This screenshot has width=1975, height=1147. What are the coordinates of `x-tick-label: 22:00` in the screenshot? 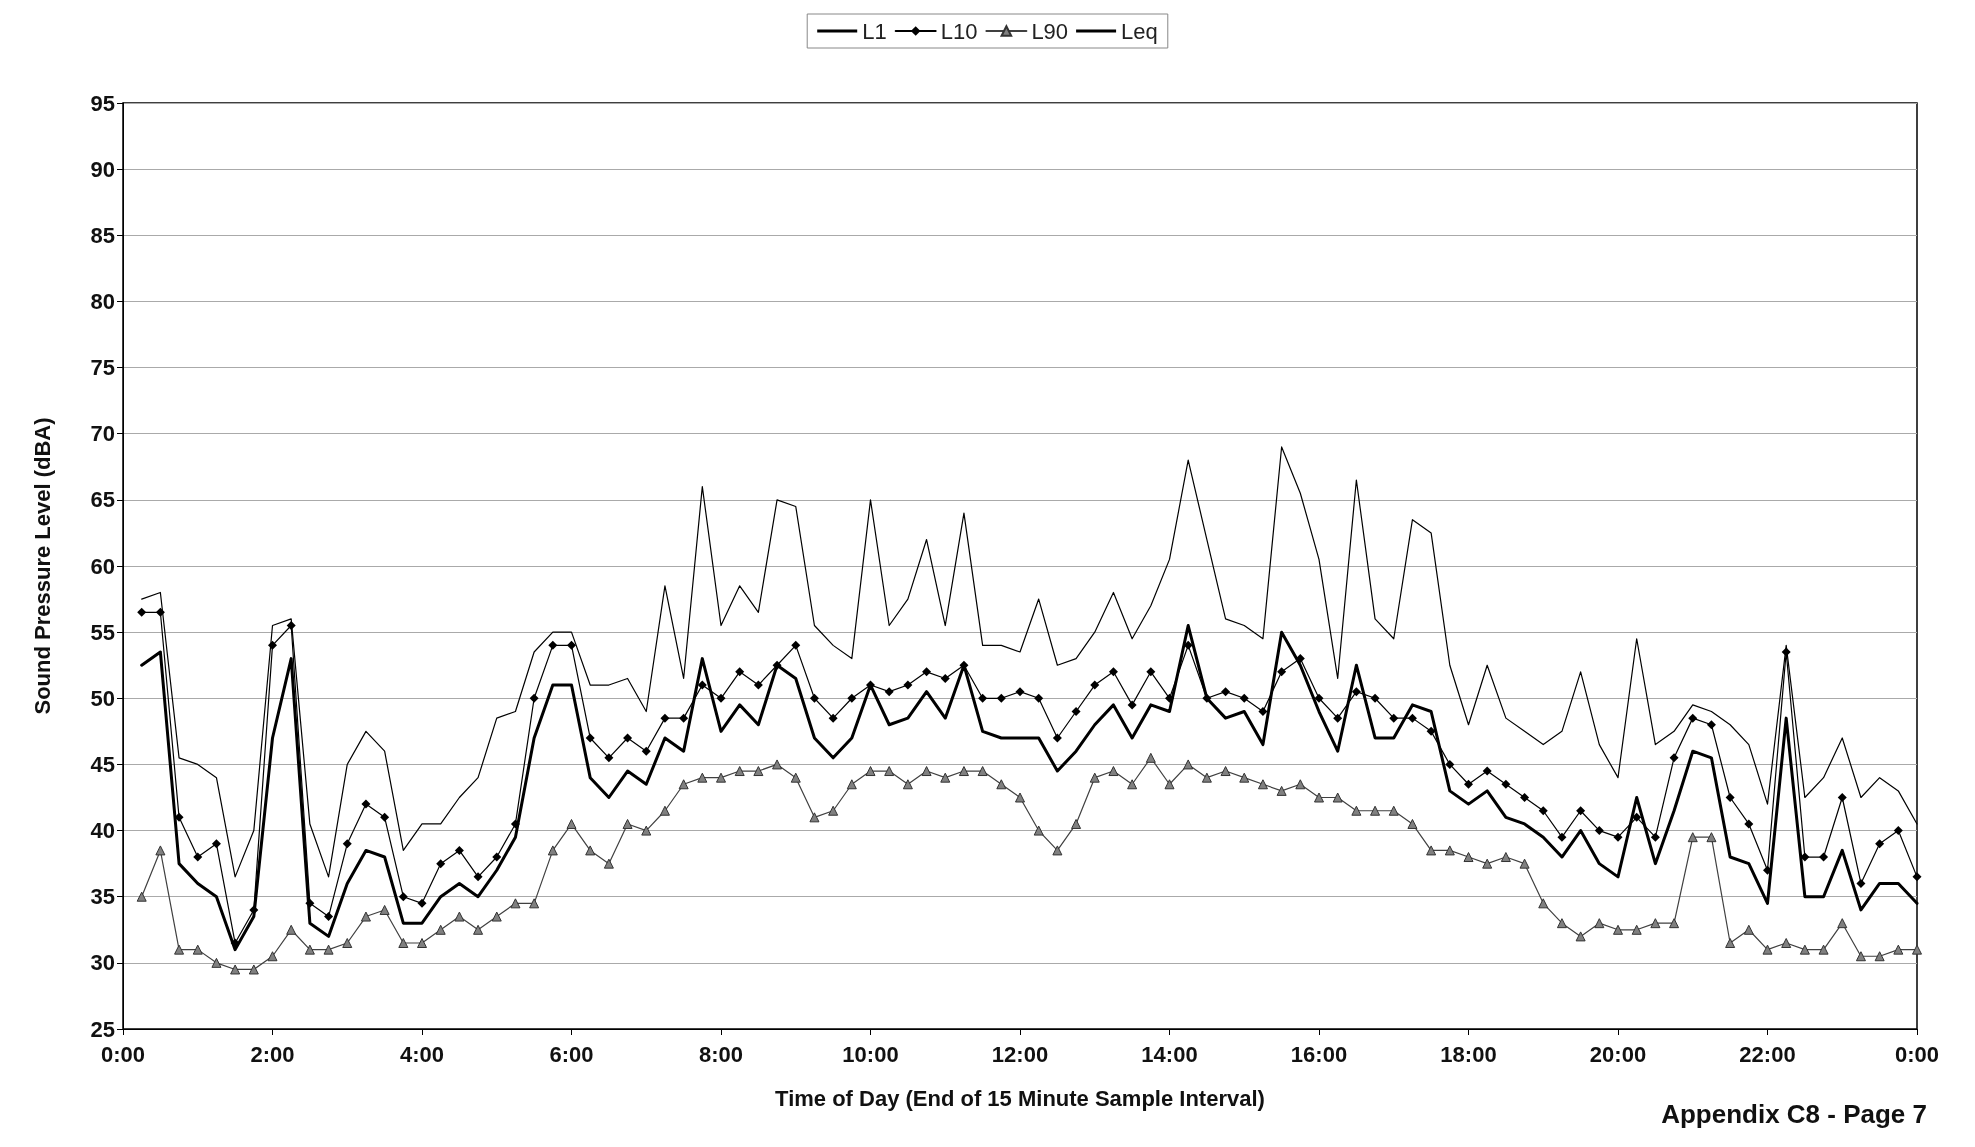 It's located at (1767, 1054).